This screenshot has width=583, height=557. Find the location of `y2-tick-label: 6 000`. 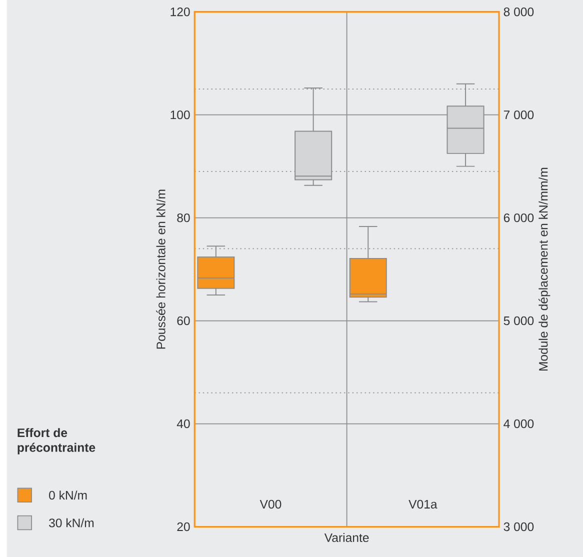

y2-tick-label: 6 000 is located at coordinates (519, 217).